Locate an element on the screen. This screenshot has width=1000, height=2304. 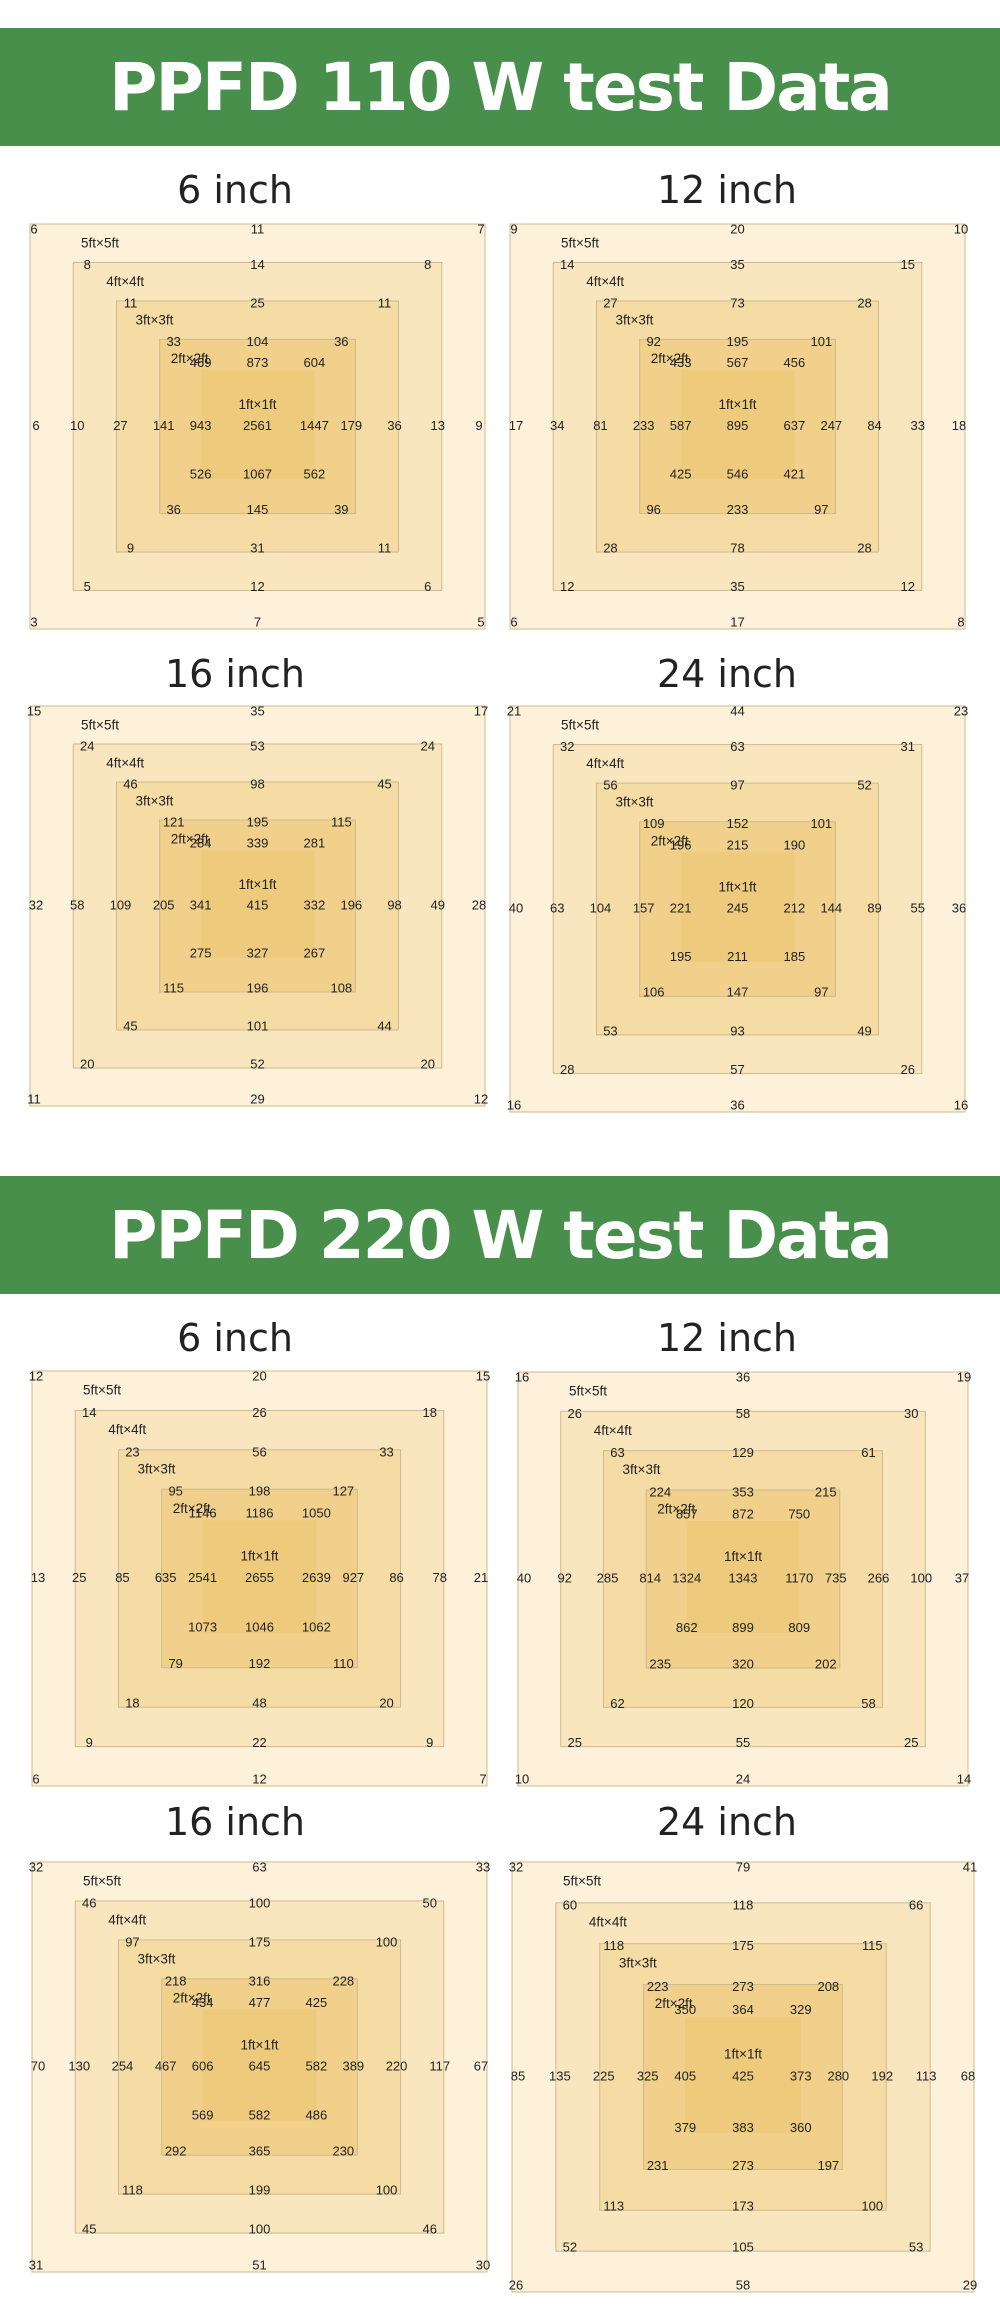
ppfd-value-3ft-top-right: 28 is located at coordinates (864, 302).